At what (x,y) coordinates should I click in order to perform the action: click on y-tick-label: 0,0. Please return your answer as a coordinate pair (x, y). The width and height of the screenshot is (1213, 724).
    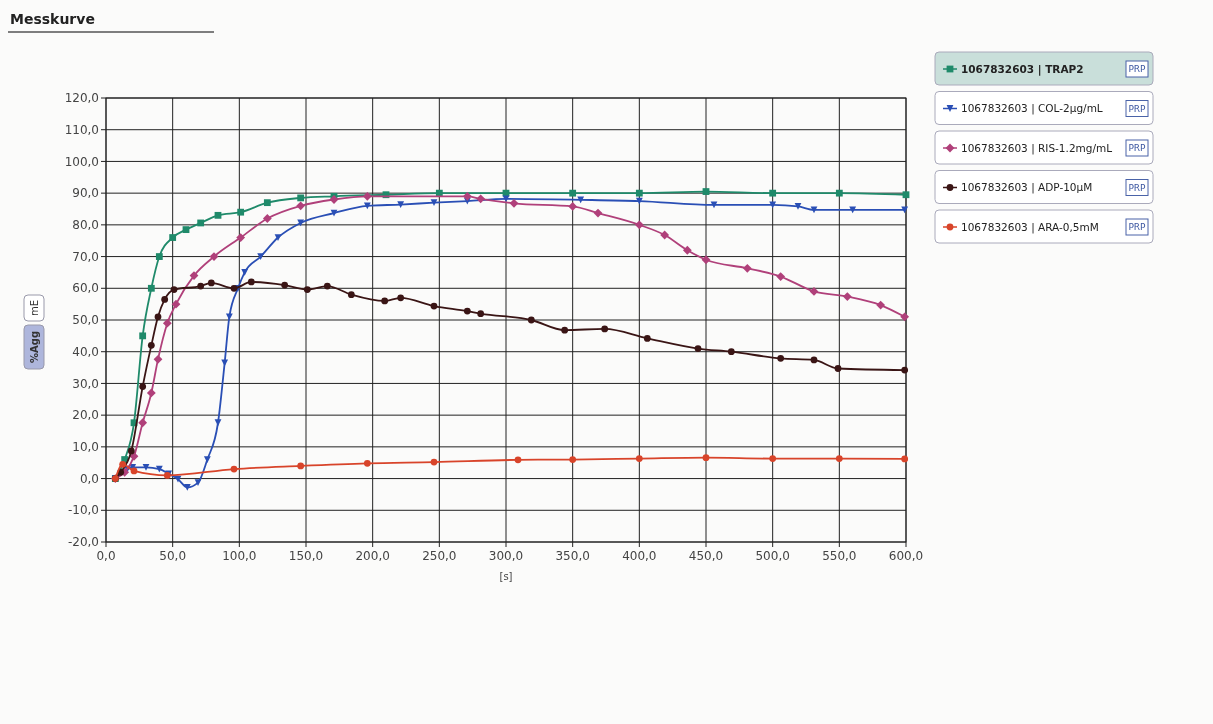
    Looking at the image, I should click on (89, 478).